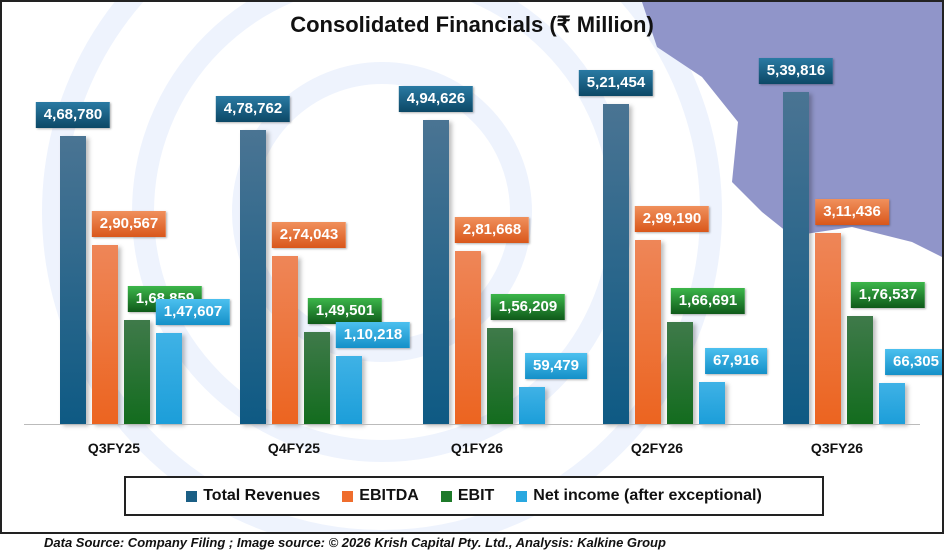  Describe the element at coordinates (913, 362) in the screenshot. I see `data-label: 66,305` at that location.